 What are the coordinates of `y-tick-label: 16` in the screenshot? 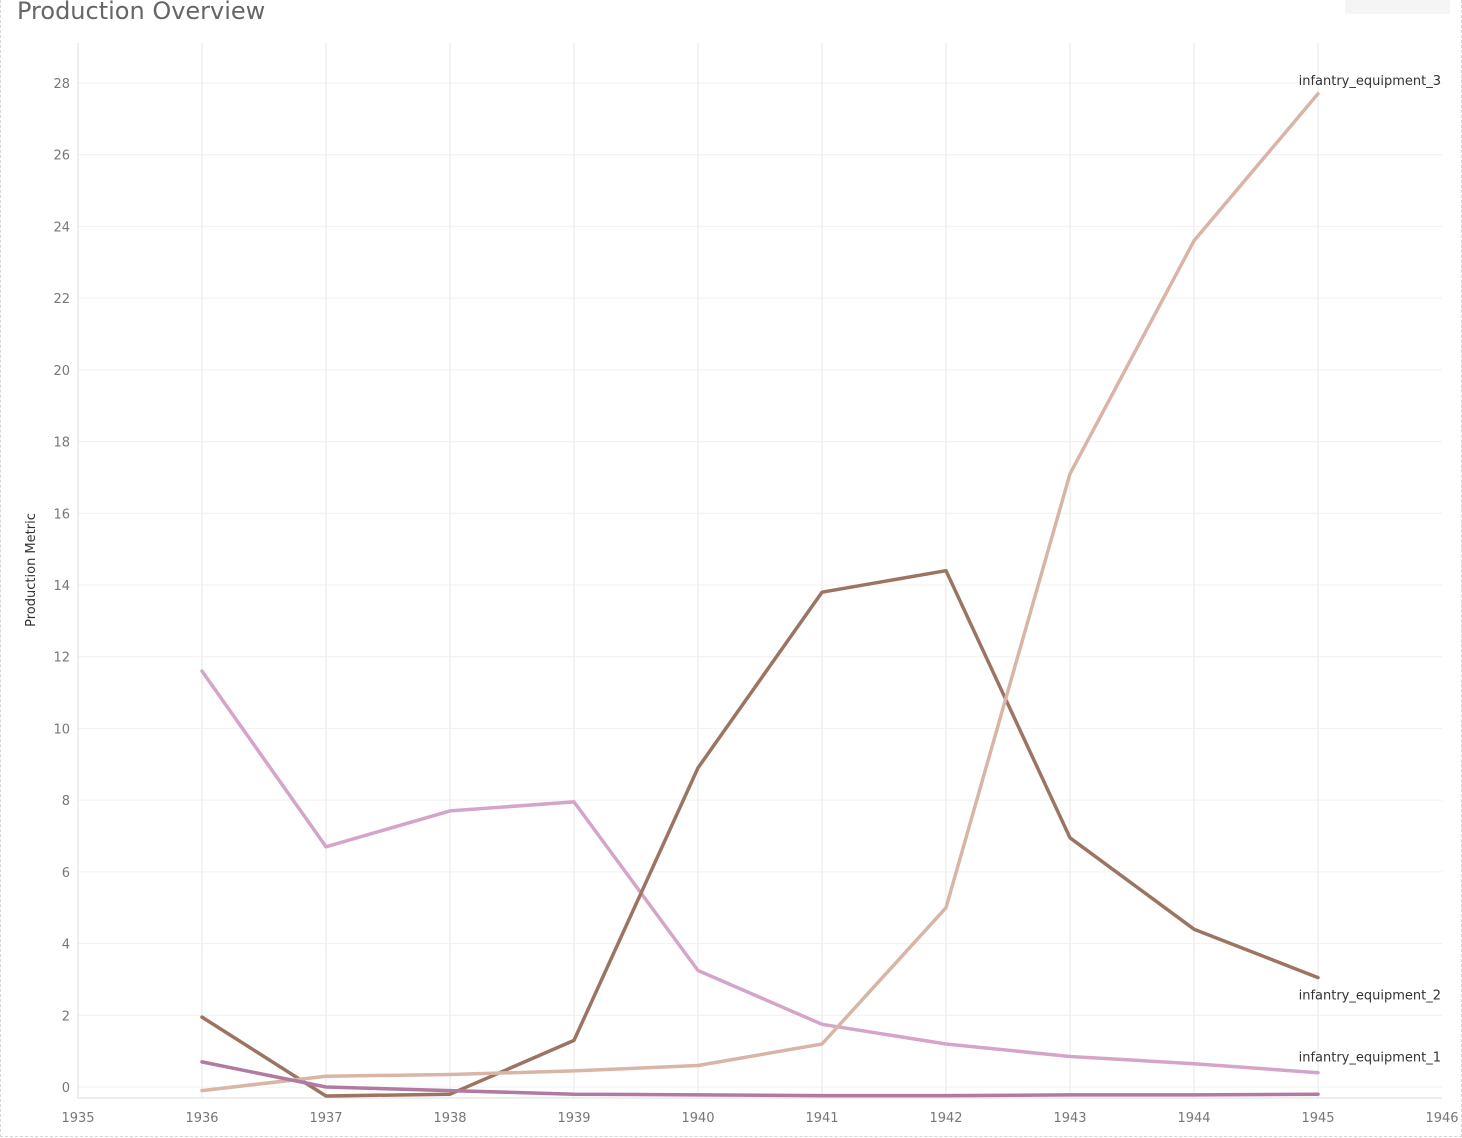 It's located at (61, 514).